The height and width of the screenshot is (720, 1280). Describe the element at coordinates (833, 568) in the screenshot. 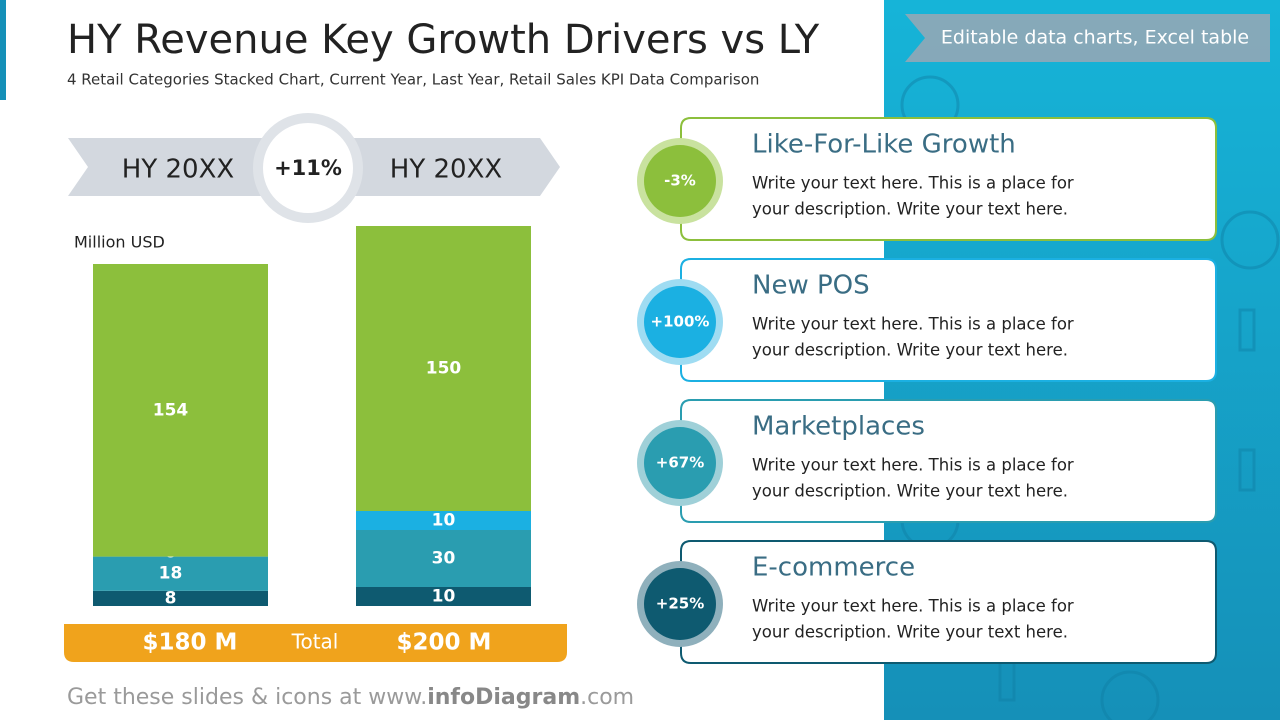

I see `card-title: E-commerce` at that location.